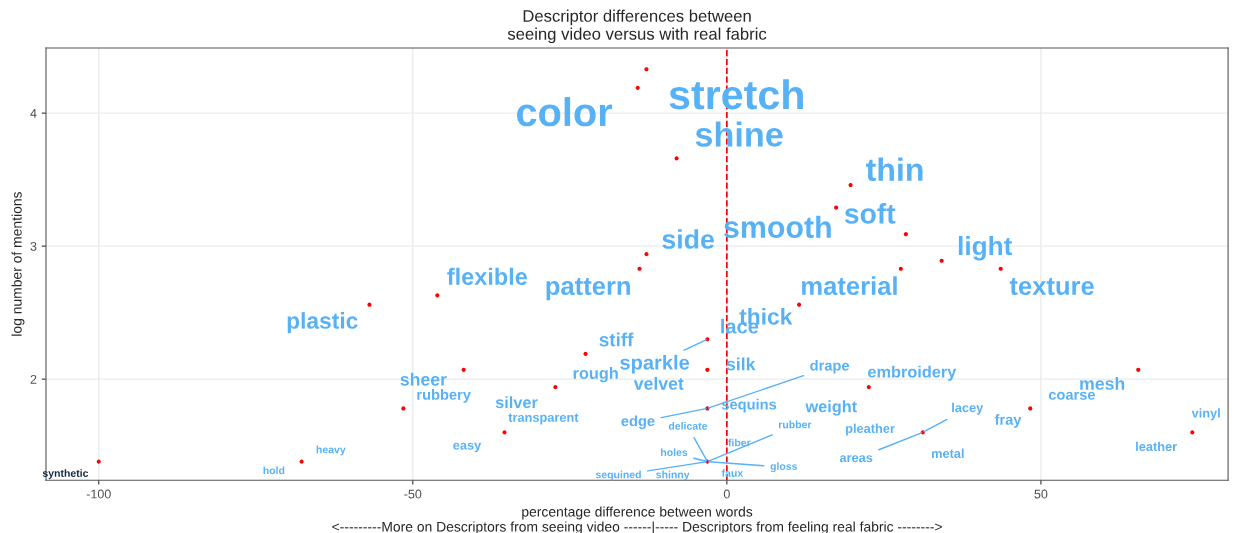 This screenshot has height=533, width=1243. I want to click on annotation: vinyl, so click(1205, 414).